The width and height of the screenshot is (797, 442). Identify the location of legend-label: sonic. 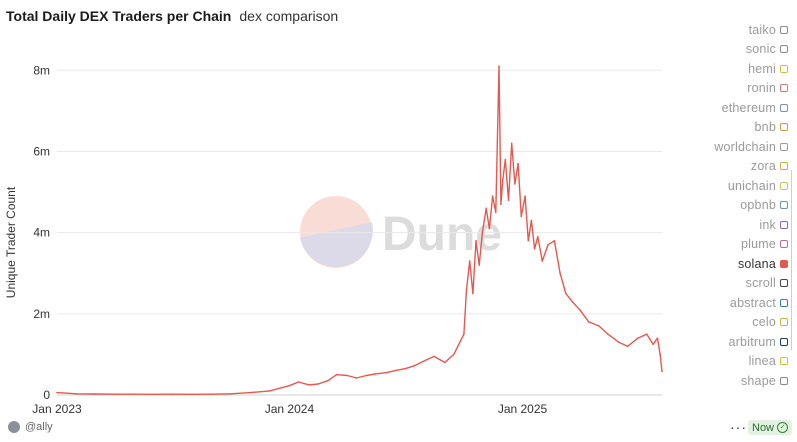
(760, 49).